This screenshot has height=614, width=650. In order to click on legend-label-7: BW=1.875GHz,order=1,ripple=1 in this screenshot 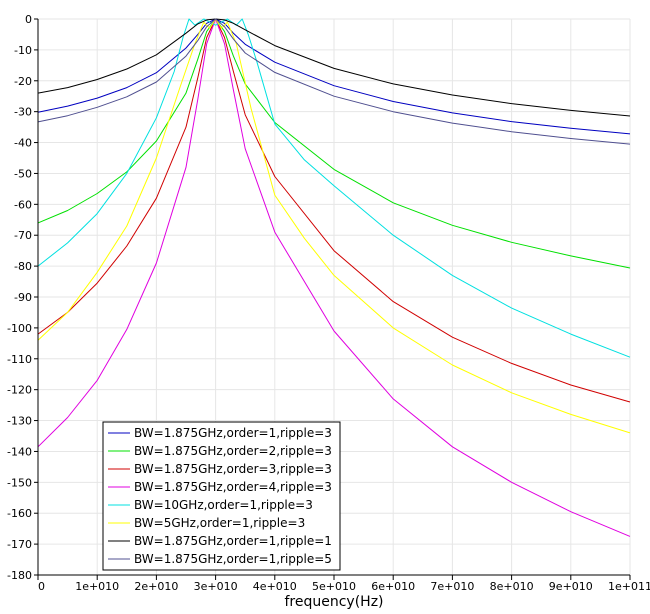, I will do `click(233, 541)`.